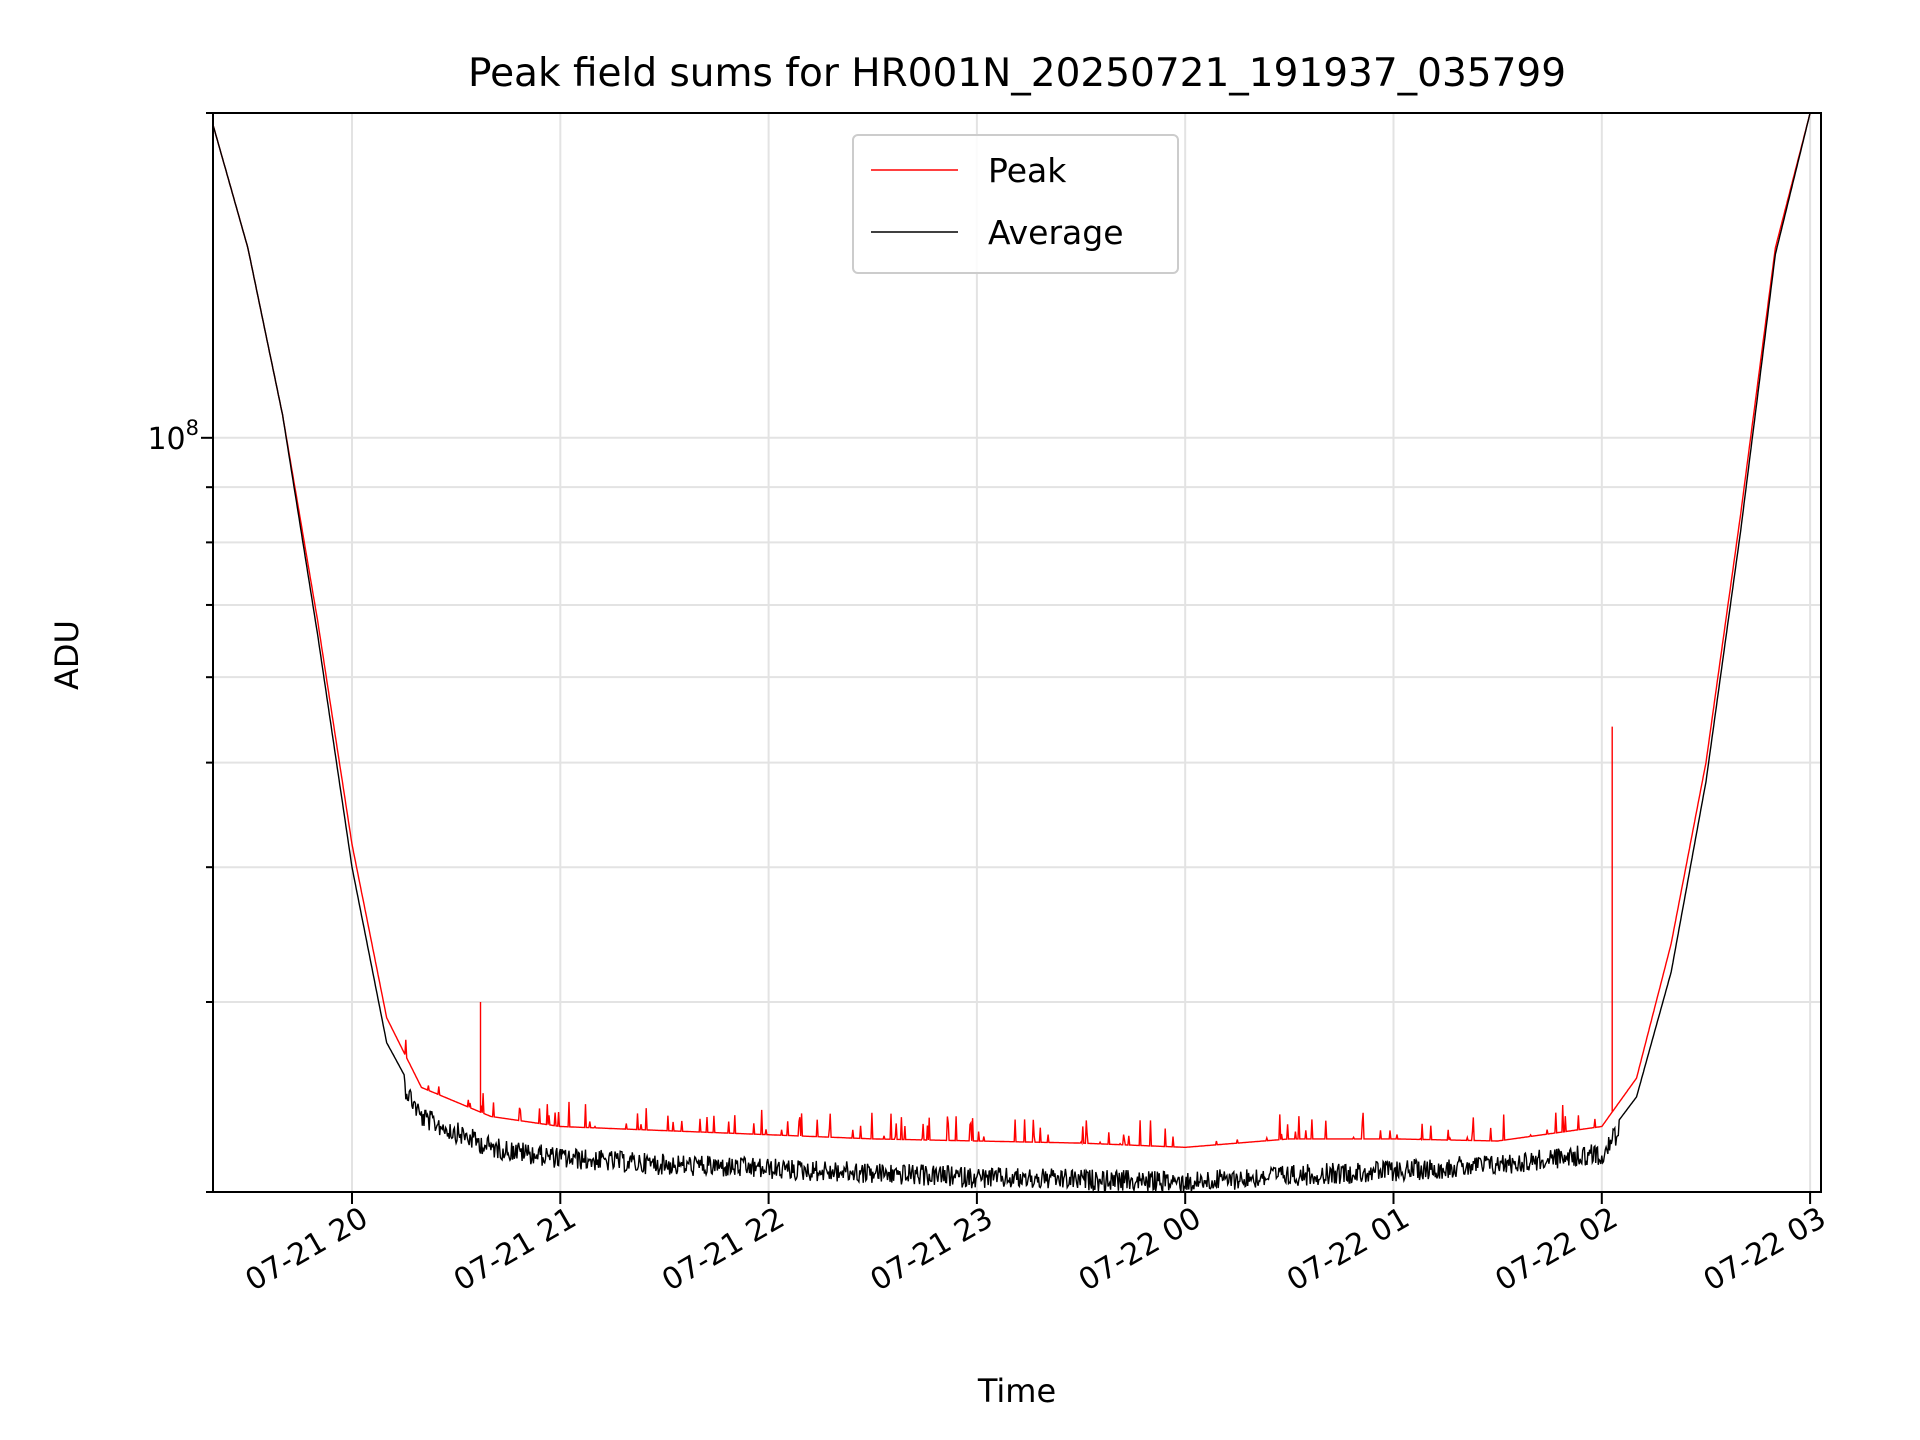  What do you see at coordinates (67, 655) in the screenshot?
I see `y-axis-label: ADU` at bounding box center [67, 655].